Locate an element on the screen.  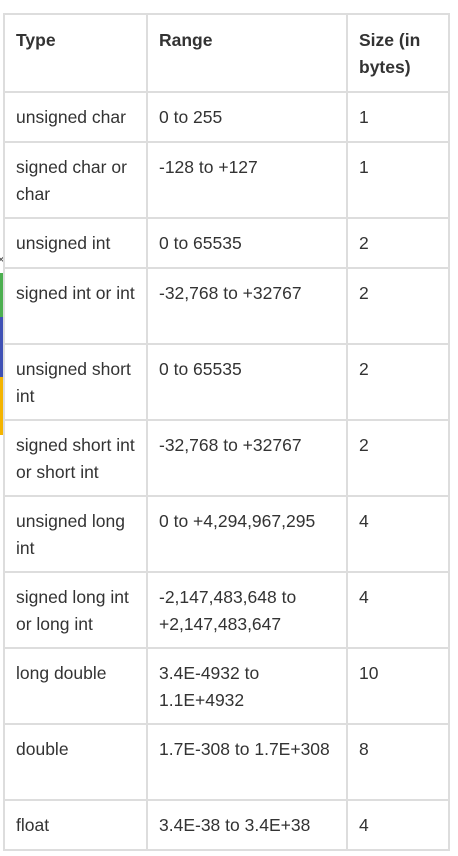
table-row: signed int or int -32,768 to +32767 2 is located at coordinates (226, 306).